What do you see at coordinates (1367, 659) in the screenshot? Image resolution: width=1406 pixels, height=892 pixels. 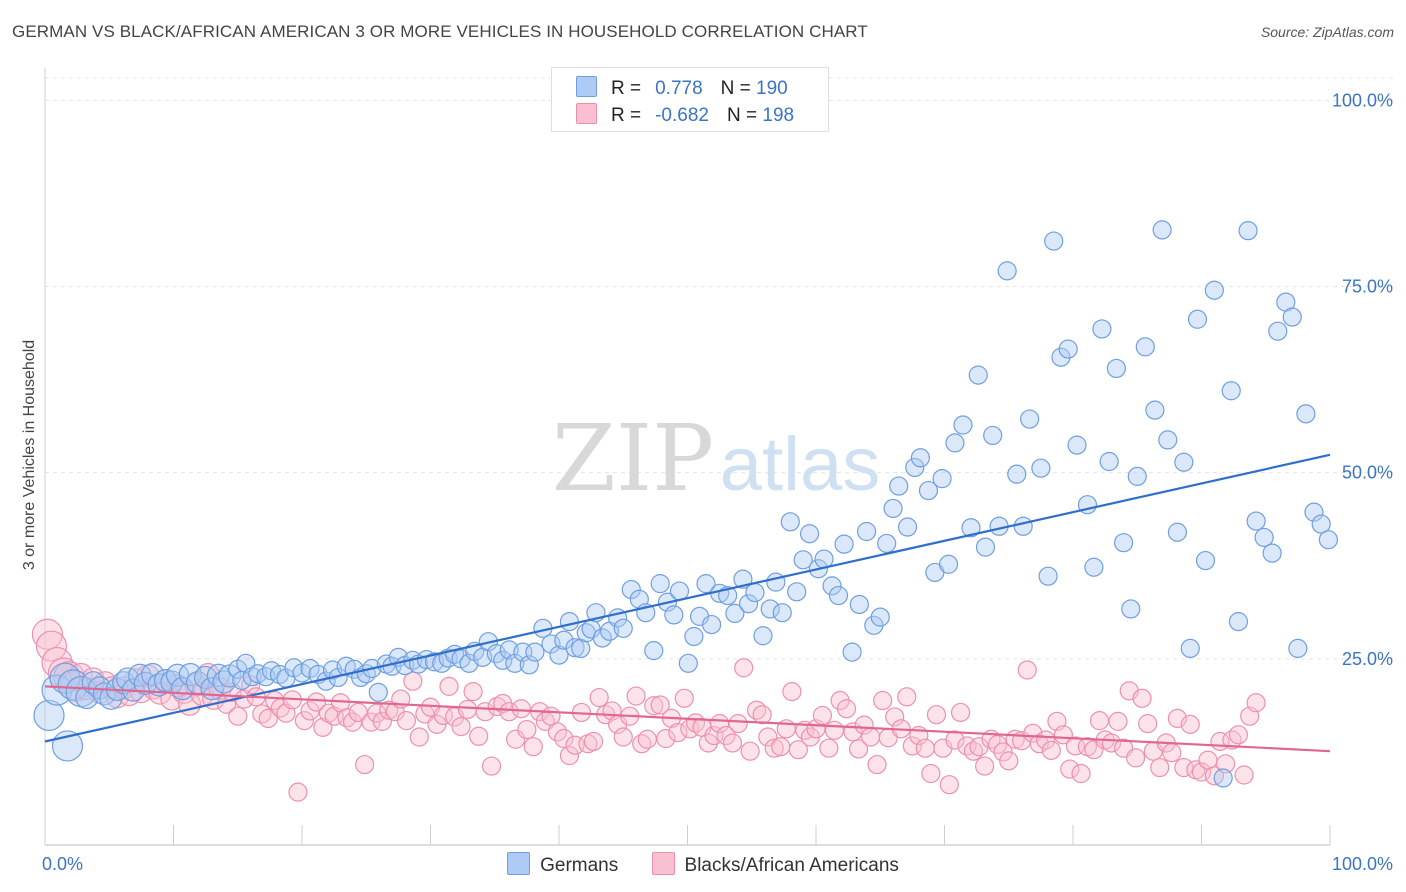 I see `y-tick-label: 25.0%` at bounding box center [1367, 659].